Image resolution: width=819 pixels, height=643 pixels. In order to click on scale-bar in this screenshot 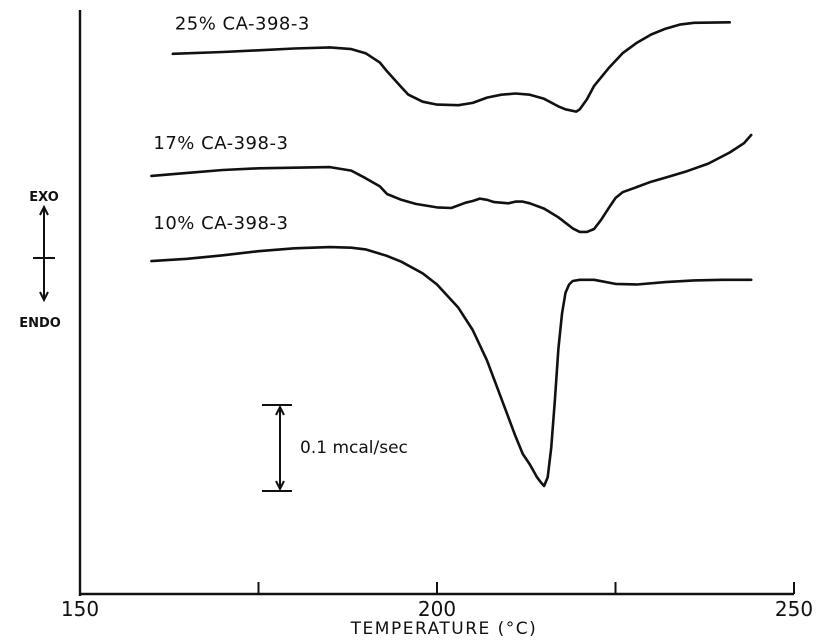, I will do `click(277, 448)`.